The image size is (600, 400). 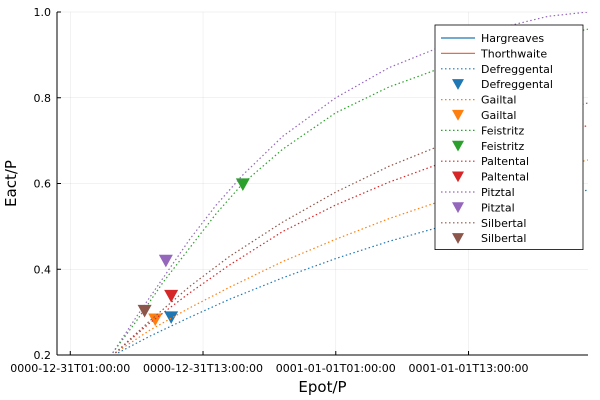 What do you see at coordinates (171, 317) in the screenshot?
I see `marker-defreggental` at bounding box center [171, 317].